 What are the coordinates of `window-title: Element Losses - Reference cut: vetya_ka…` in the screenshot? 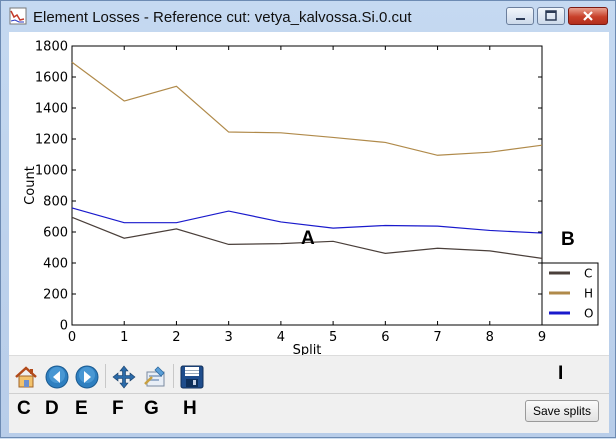 It's located at (222, 17).